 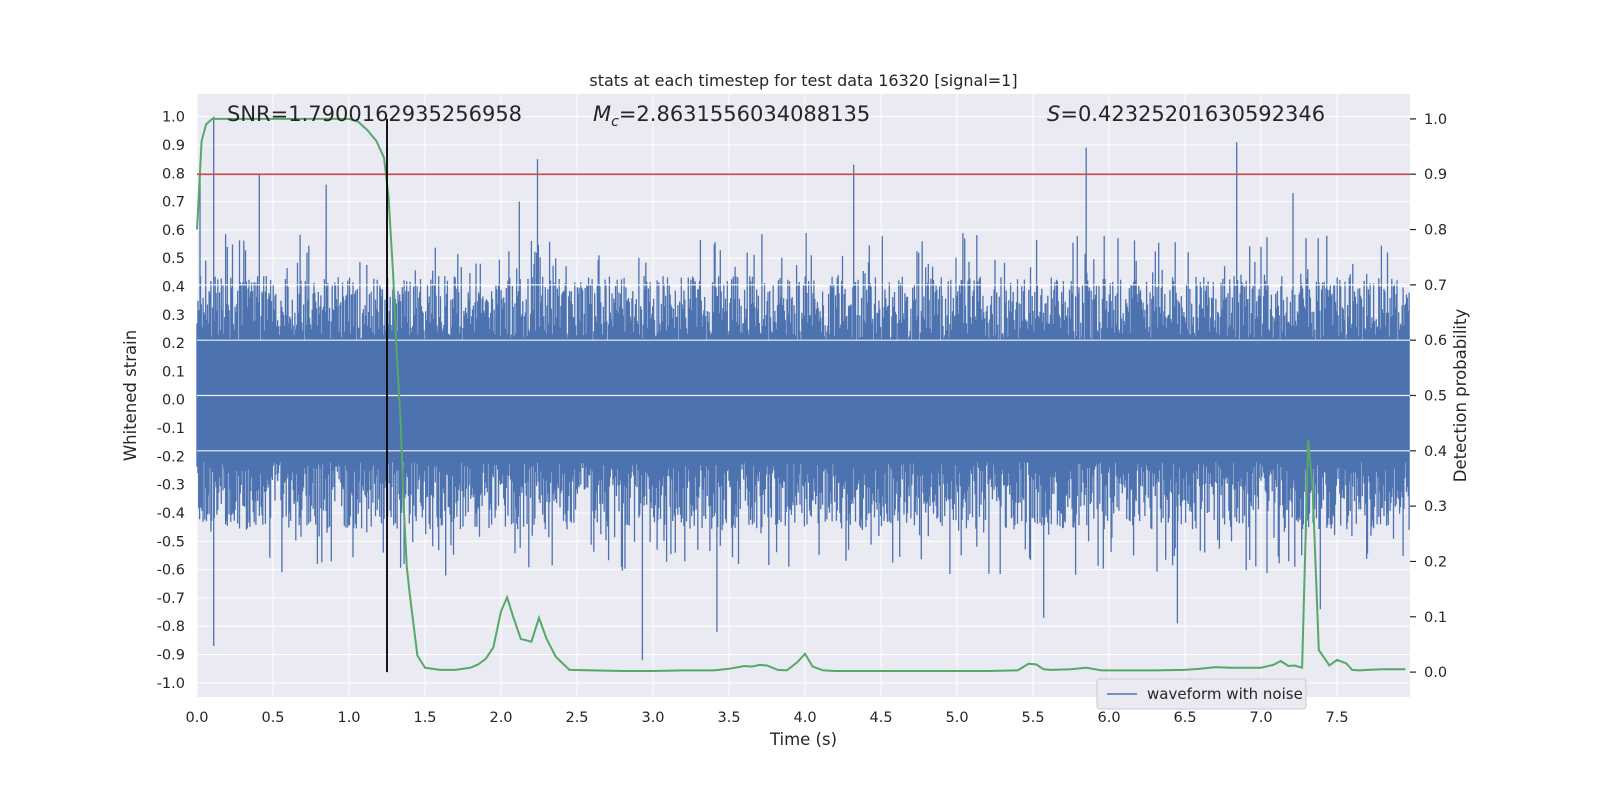 What do you see at coordinates (1435, 341) in the screenshot?
I see `y2-tick-label: 0.6` at bounding box center [1435, 341].